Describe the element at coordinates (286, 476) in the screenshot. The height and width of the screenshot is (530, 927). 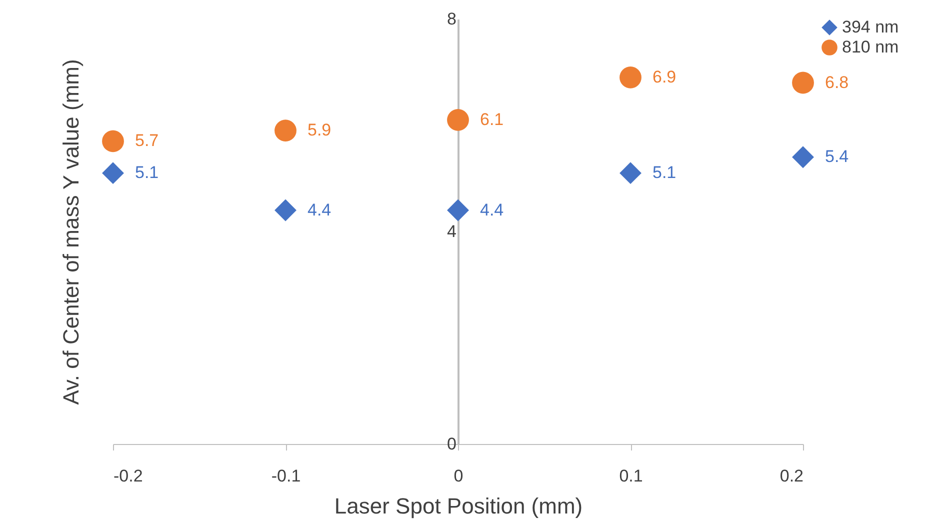
I see `x-tick-label: -0.1` at that location.